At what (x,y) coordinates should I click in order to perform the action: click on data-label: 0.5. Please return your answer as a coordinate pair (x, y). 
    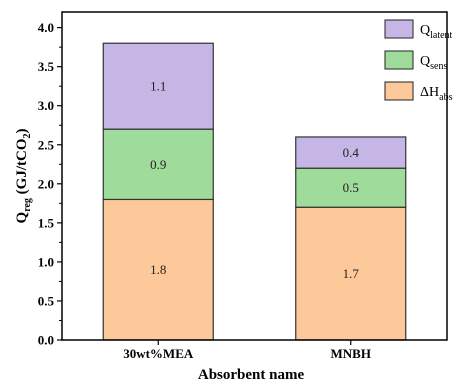
    Looking at the image, I should click on (351, 187).